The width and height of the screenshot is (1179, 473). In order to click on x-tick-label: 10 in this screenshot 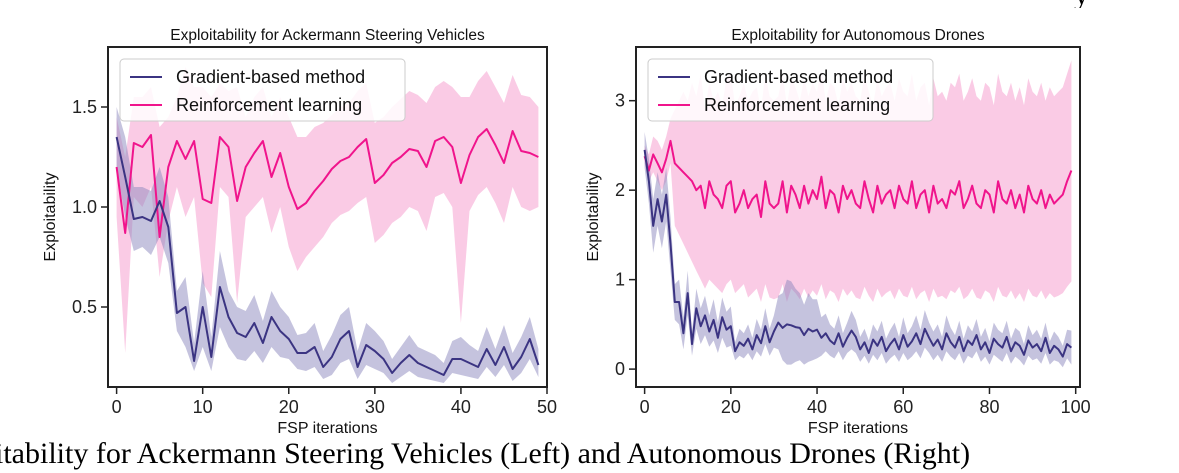, I will do `click(203, 407)`.